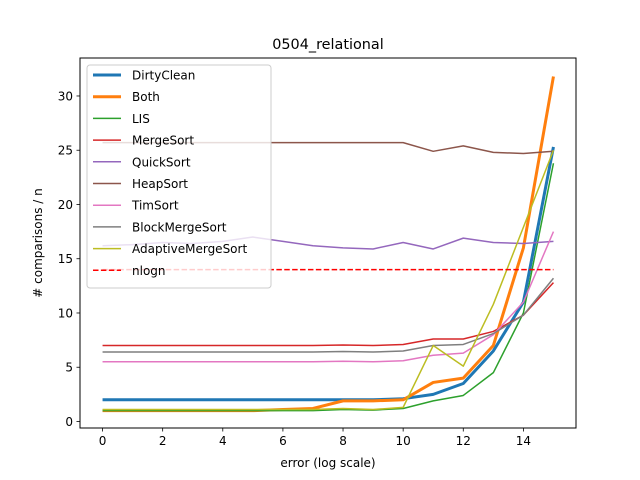  I want to click on legend-label: TimSort, so click(155, 206).